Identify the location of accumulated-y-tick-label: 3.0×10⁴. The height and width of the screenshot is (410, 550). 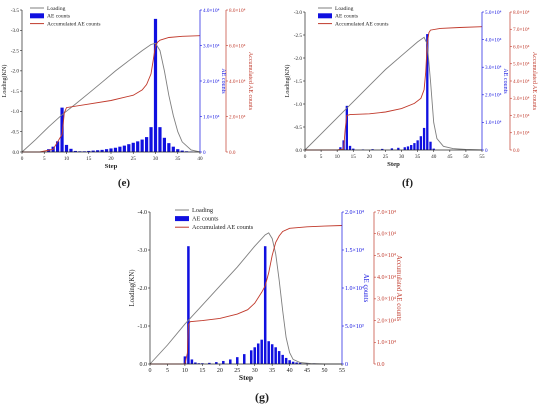
(386, 300).